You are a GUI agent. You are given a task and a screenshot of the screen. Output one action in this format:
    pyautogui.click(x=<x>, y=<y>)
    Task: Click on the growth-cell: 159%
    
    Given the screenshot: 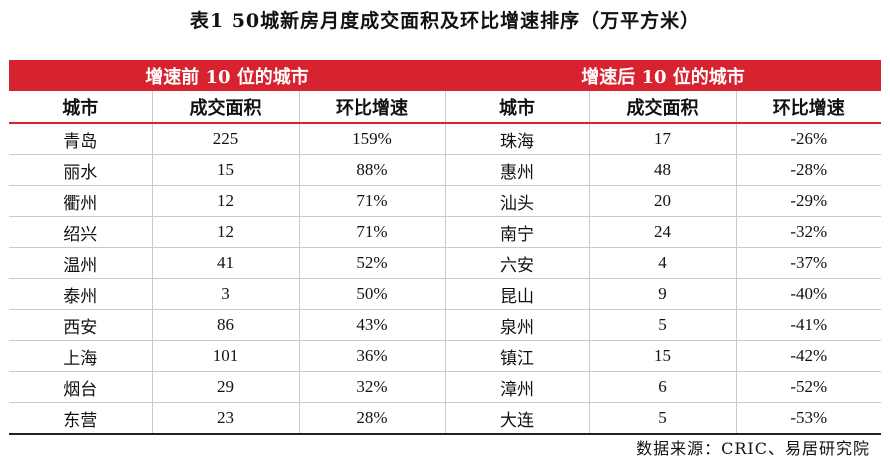 What is the action you would take?
    pyautogui.click(x=371, y=139)
    